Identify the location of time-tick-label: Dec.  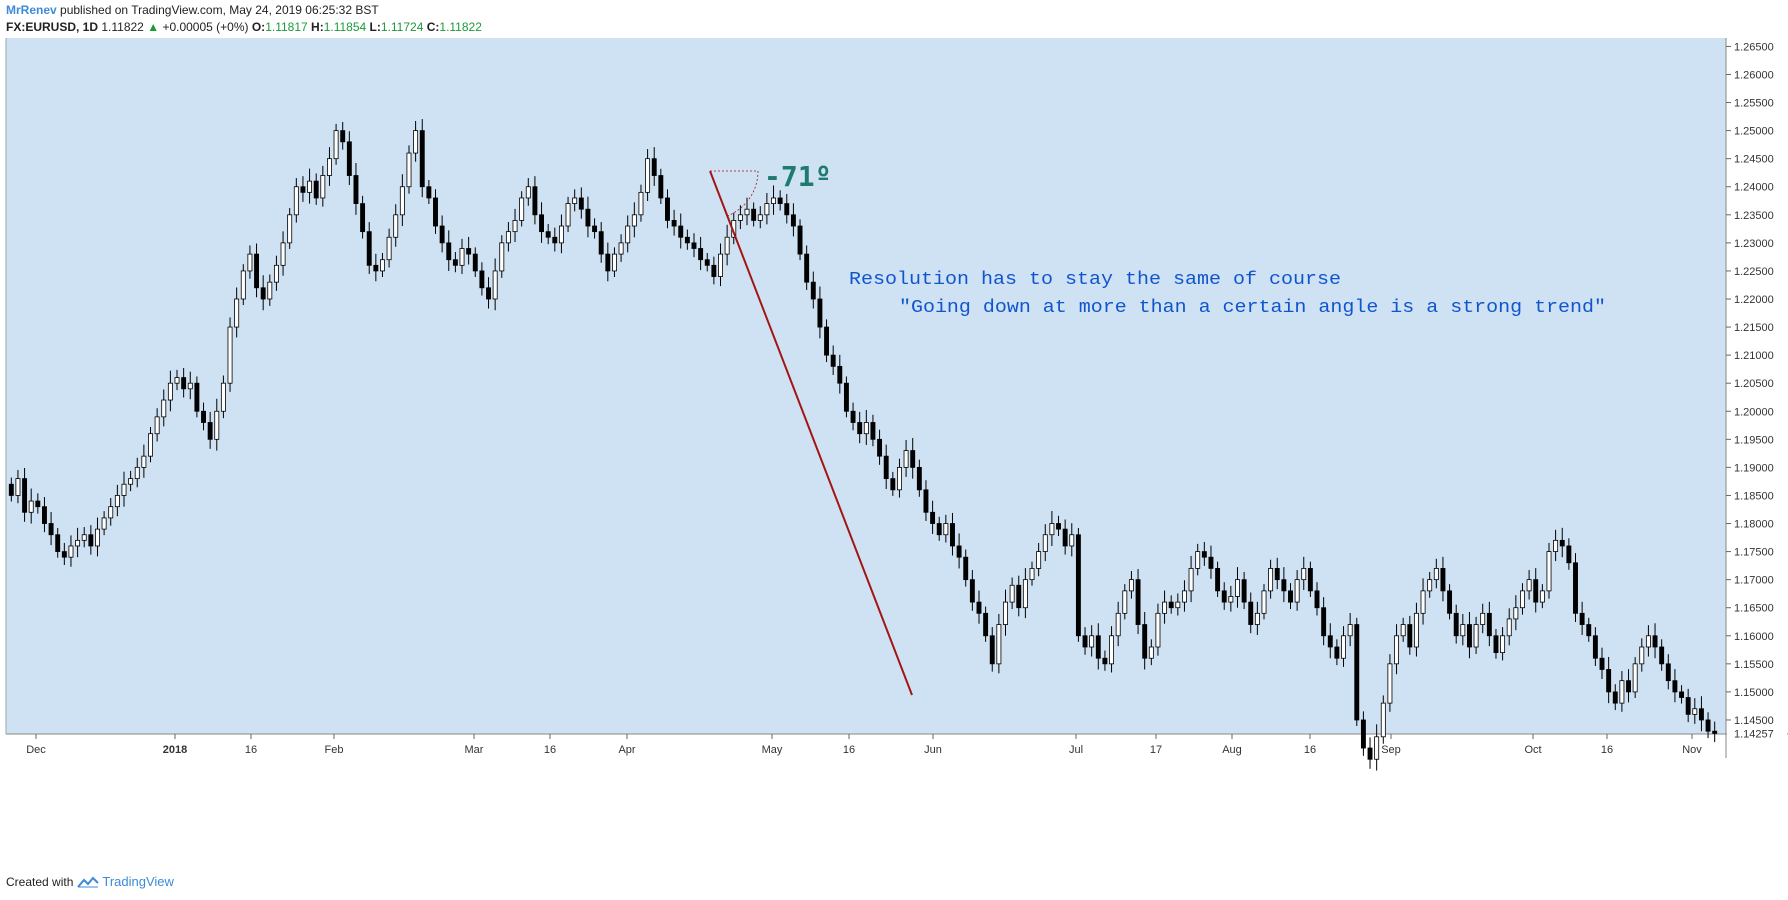
(36, 750).